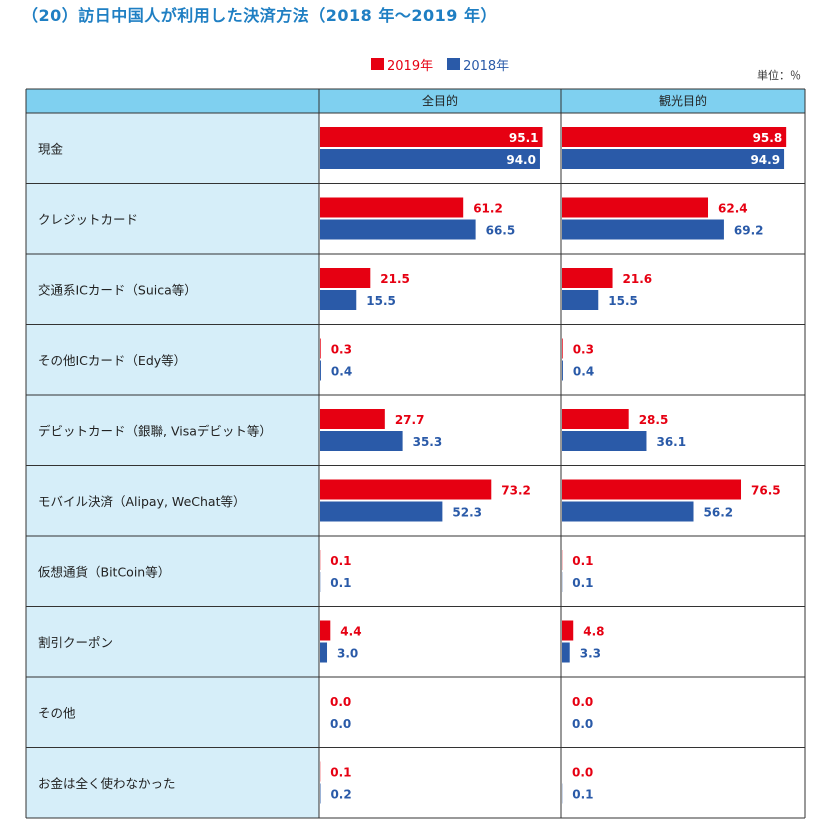  Describe the element at coordinates (259, 15) in the screenshot. I see `chart-title: （20）訪日中国人が利用した決済方法（2018 年〜2019 年）` at that location.